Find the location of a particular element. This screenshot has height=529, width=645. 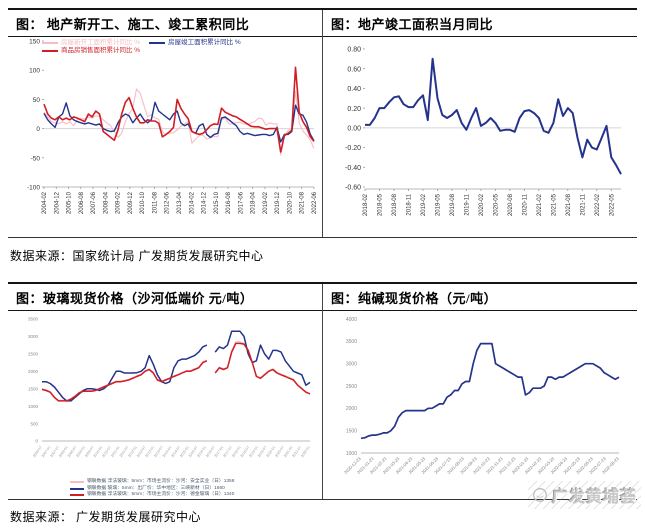

axis-tick-label: 2009-02 is located at coordinates (119, 202).